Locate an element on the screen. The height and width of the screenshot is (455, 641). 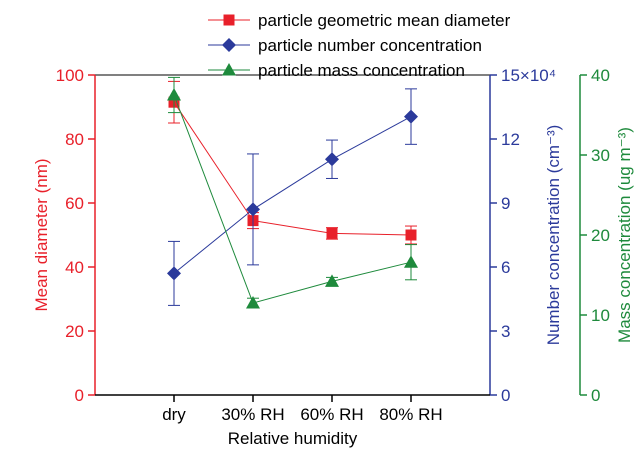
left-y-axis-tick-label: 40 is located at coordinates (74, 267).